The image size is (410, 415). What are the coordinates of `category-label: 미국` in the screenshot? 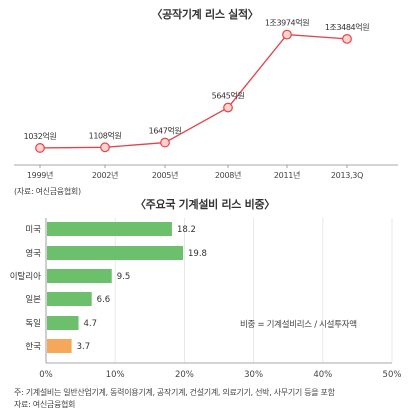 It's located at (33, 230).